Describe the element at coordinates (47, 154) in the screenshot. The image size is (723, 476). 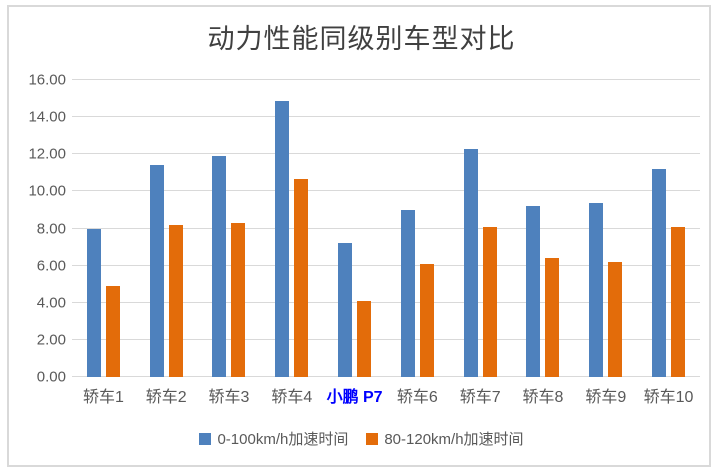
I see `y-axis-tick-label: 12.00` at that location.